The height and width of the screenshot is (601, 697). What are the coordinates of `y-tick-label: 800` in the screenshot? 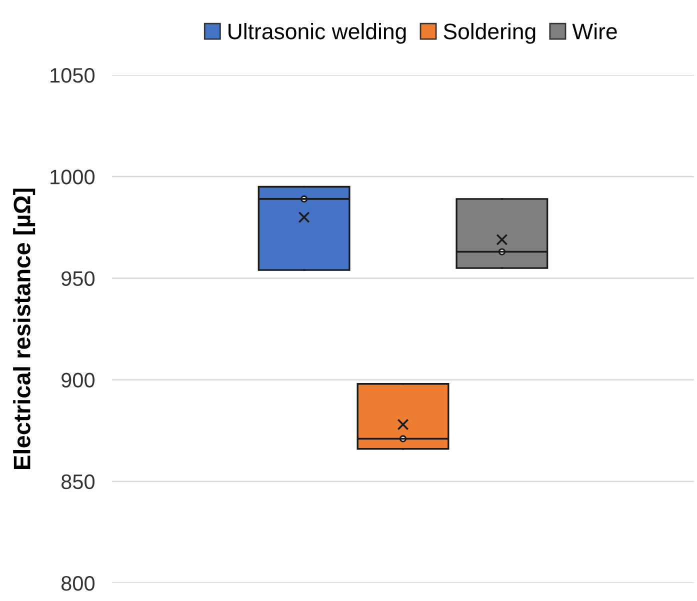 It's located at (78, 583).